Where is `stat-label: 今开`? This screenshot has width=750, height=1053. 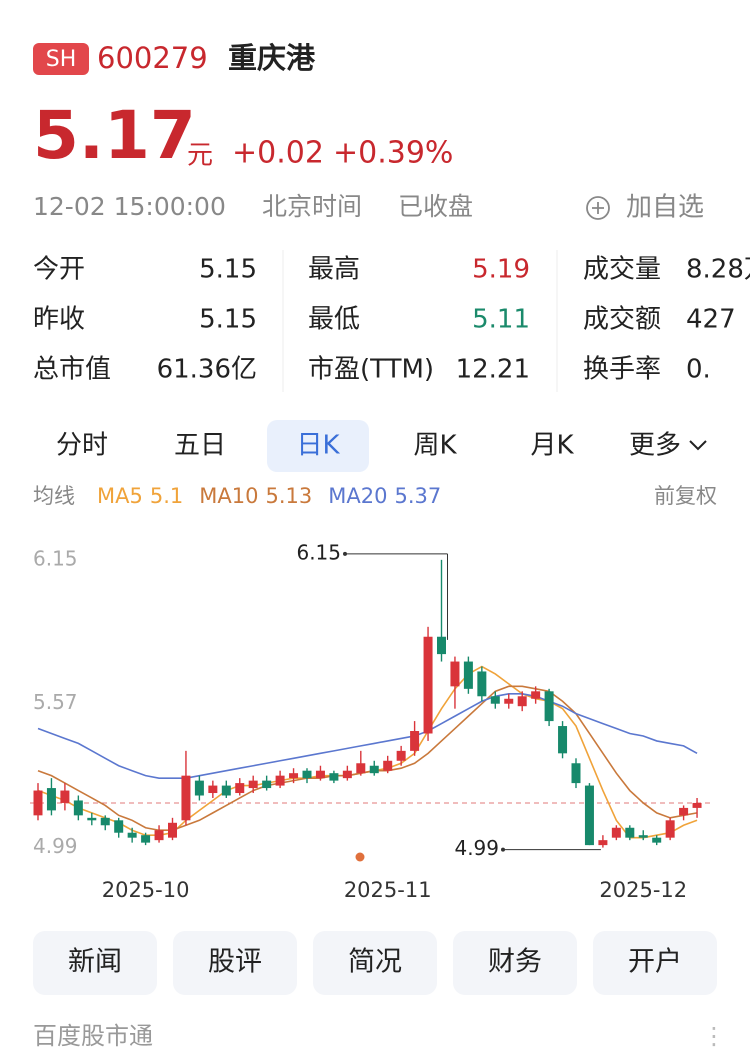
stat-label: 今开 is located at coordinates (59, 270).